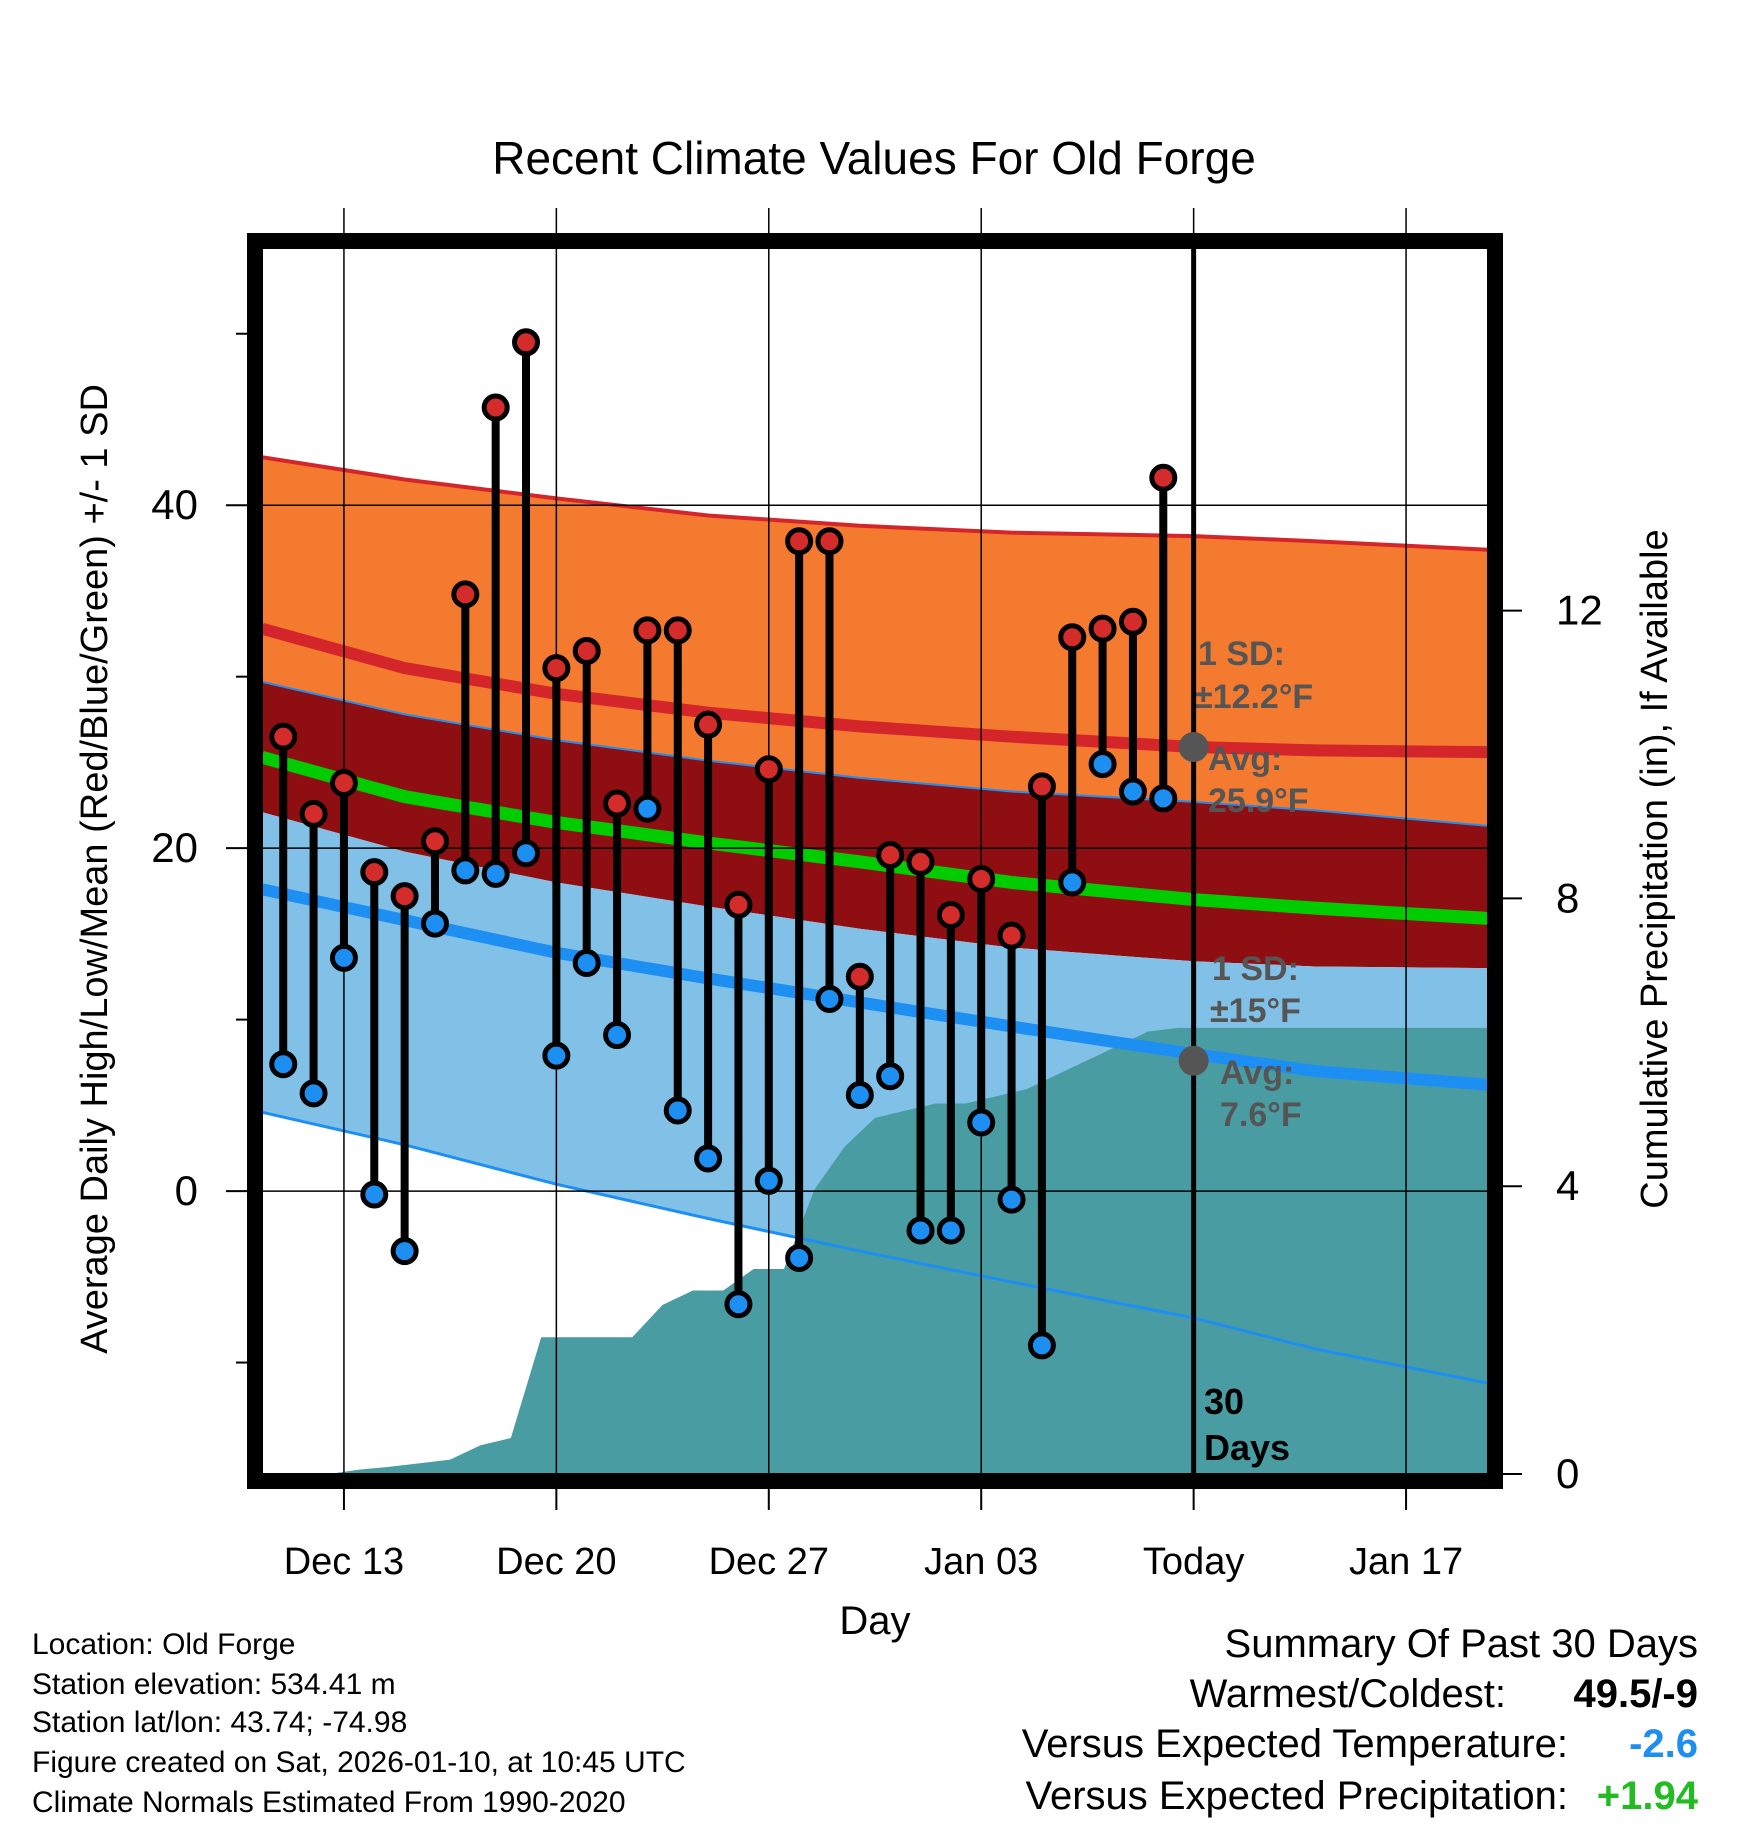  I want to click on low-avg-label: Avg:, so click(1257, 1073).